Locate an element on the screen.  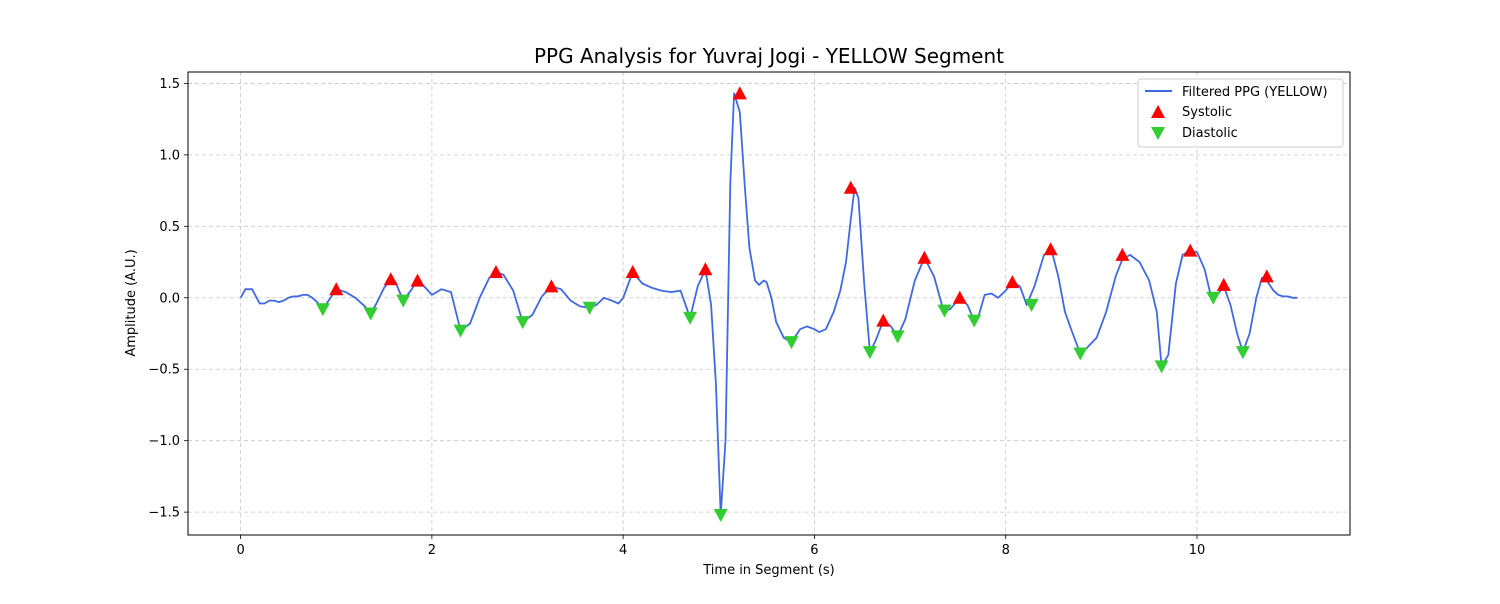
x-tick-label: 6 is located at coordinates (814, 550).